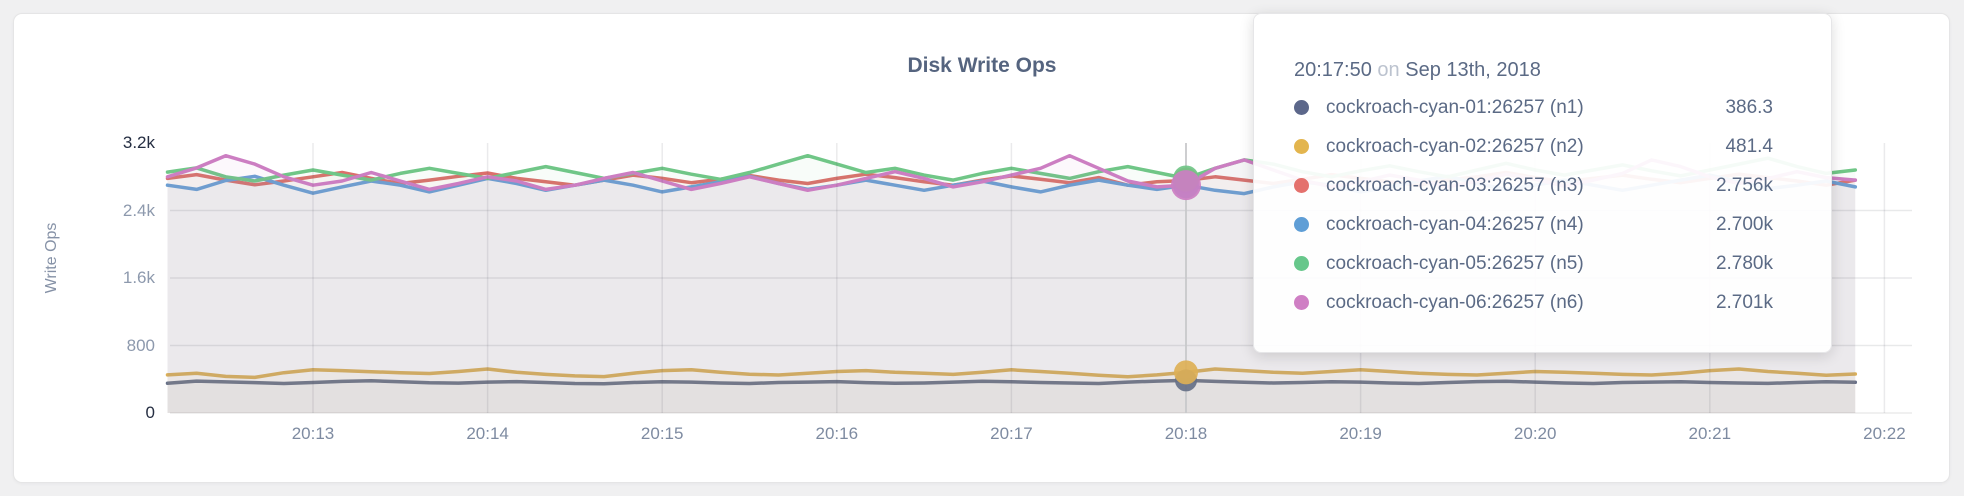 The image size is (1964, 496). Describe the element at coordinates (1749, 146) in the screenshot. I see `series-value: 481.4` at that location.